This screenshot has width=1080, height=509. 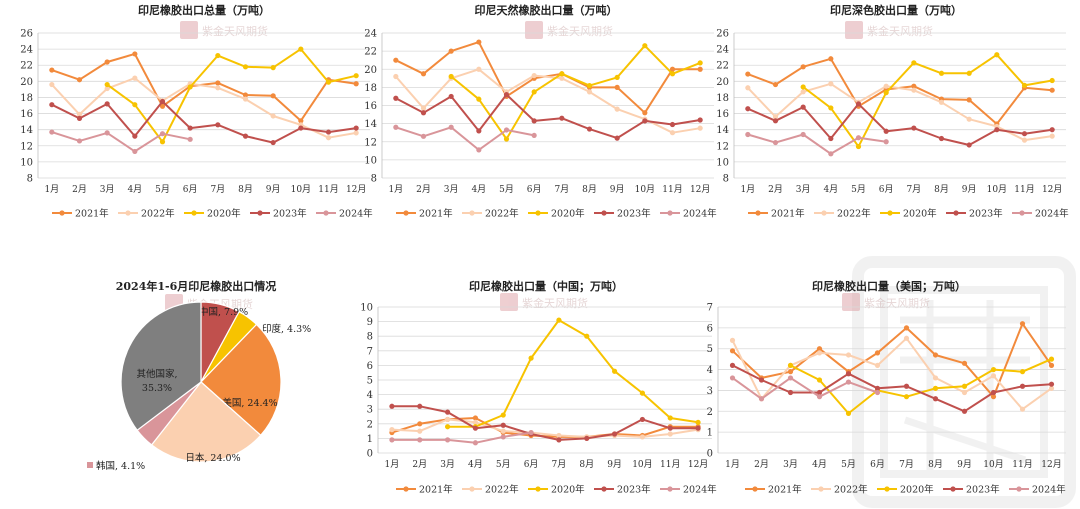 I want to click on y-tick-label: 7, so click(x=710, y=308).